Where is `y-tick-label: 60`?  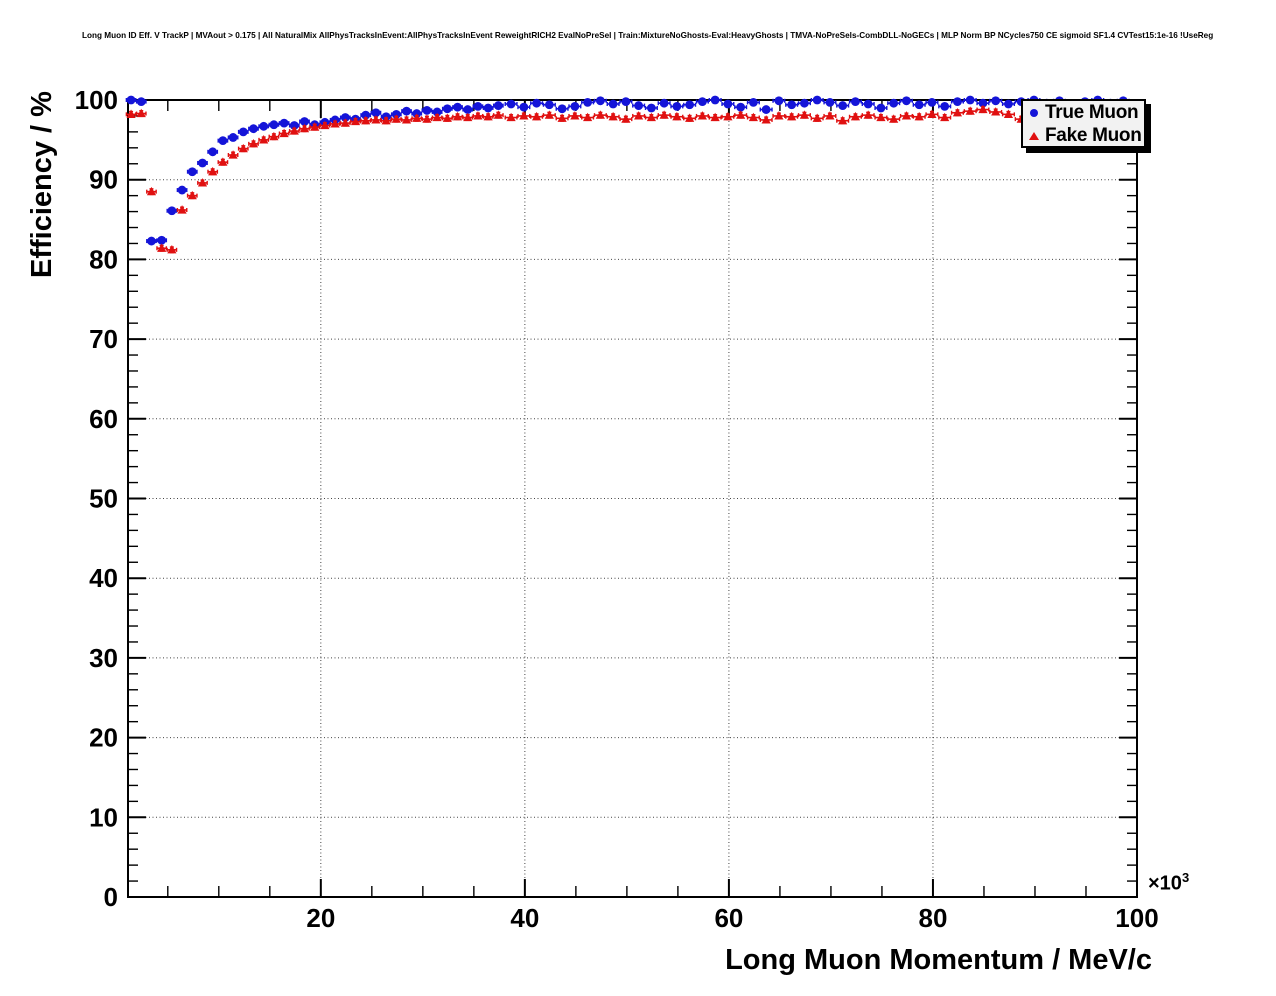
y-tick-label: 60 is located at coordinates (103, 419).